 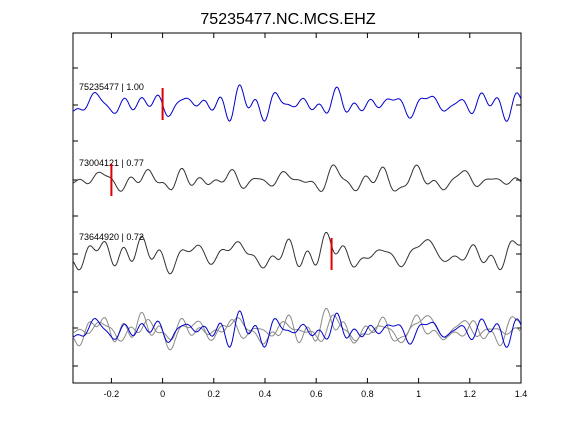 I want to click on x-tick-label: 0.8, so click(x=367, y=394).